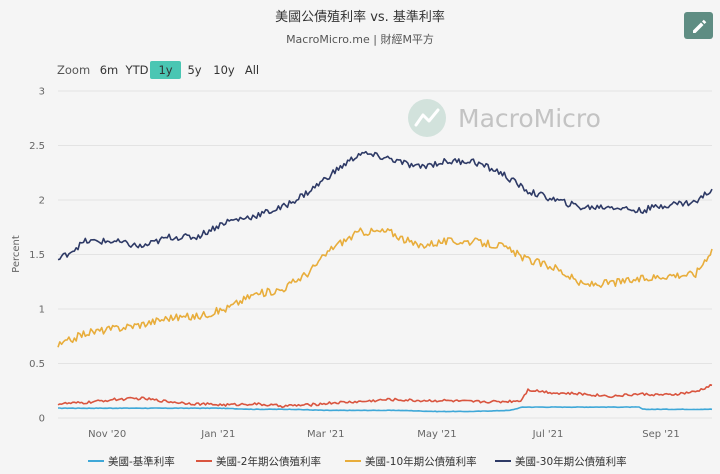 The height and width of the screenshot is (474, 720). What do you see at coordinates (529, 118) in the screenshot?
I see `watermark-text: MacroMicro` at bounding box center [529, 118].